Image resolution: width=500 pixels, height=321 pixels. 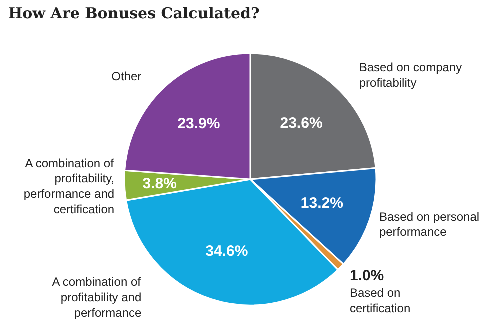 I want to click on data-label: 23.9%, so click(x=199, y=124).